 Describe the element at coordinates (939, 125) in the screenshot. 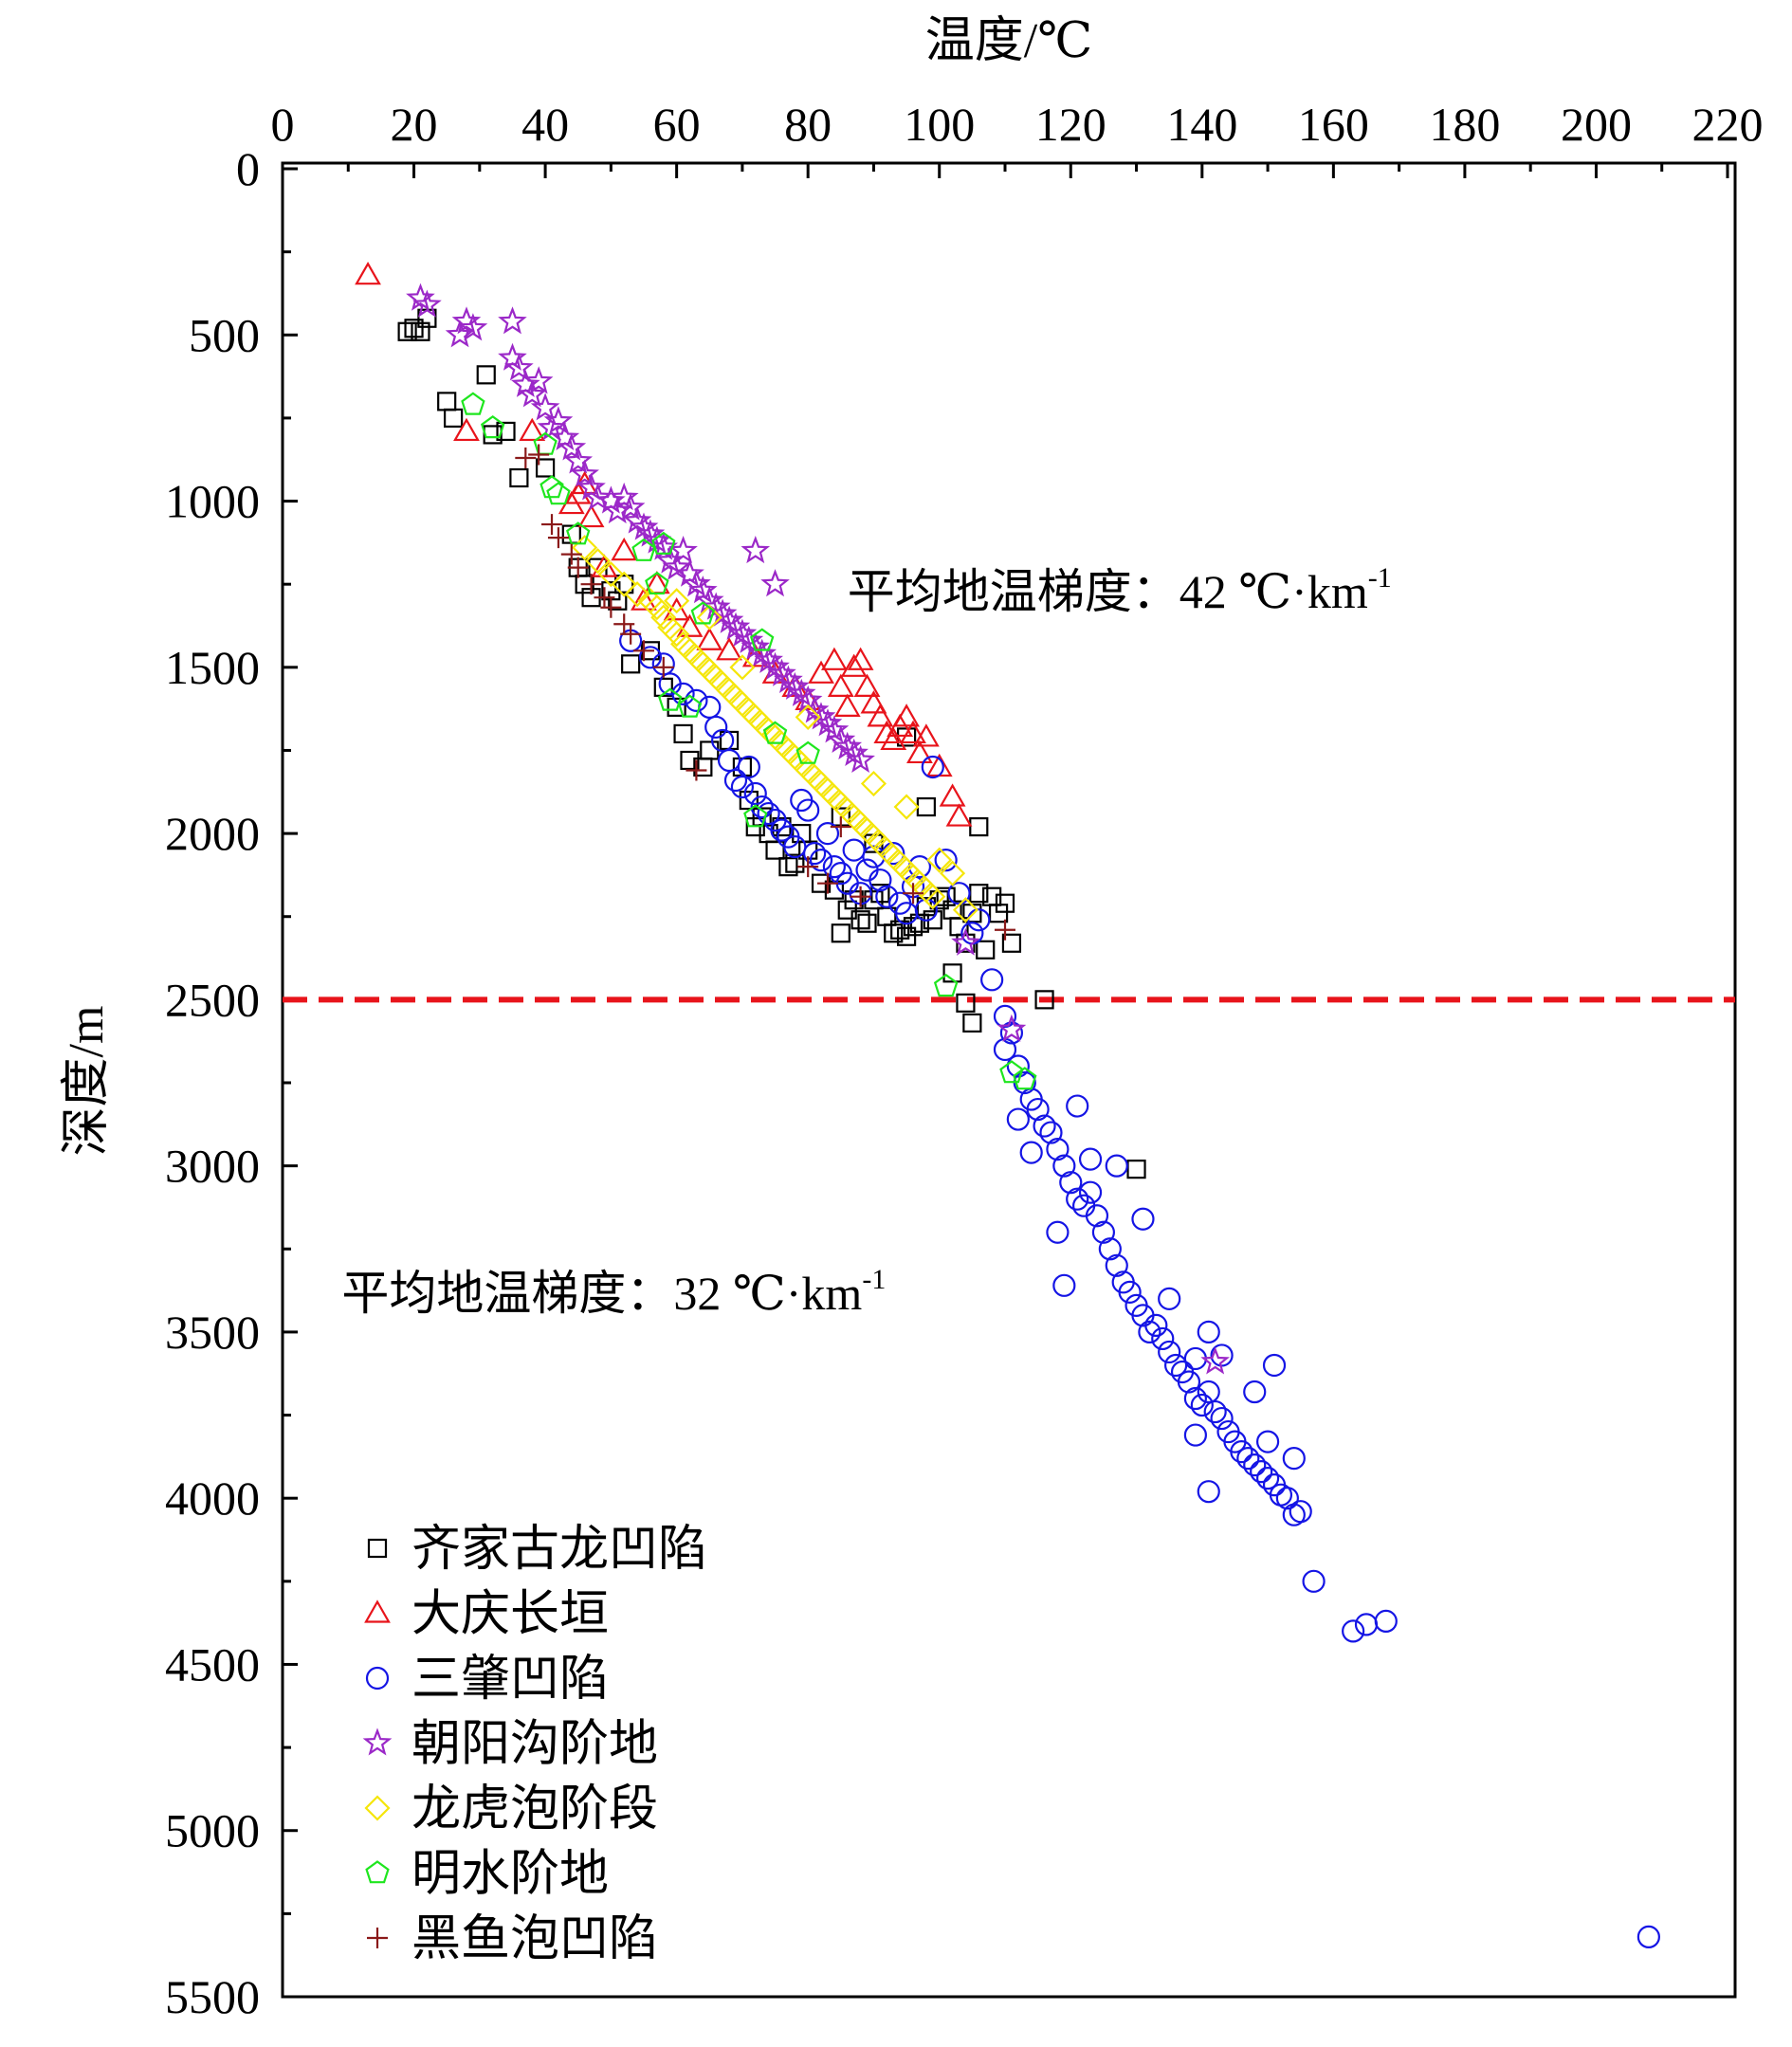

I see `x-tick-label: 100` at that location.